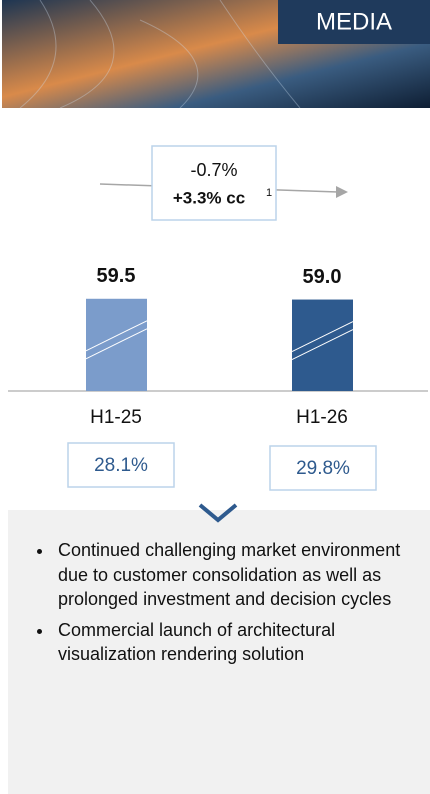 This screenshot has height=794, width=430. What do you see at coordinates (342, 192) in the screenshot?
I see `arrow-head` at bounding box center [342, 192].